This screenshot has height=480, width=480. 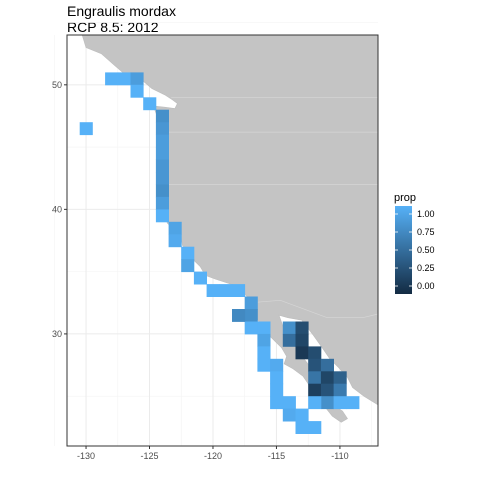 I want to click on chart-title: Engraulis mordax, so click(x=121, y=11).